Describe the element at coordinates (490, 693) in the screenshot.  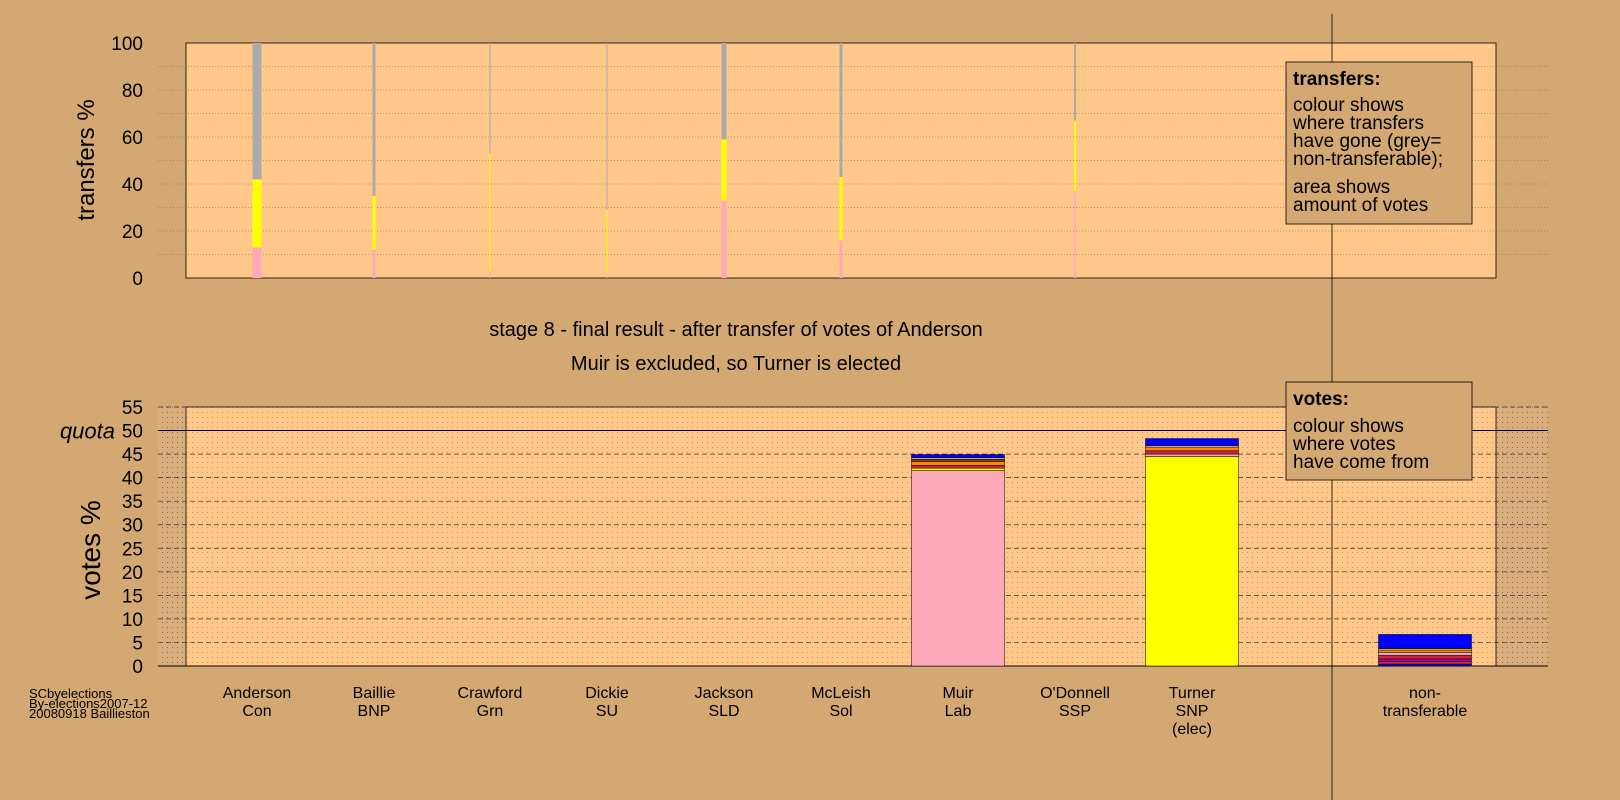
I see `category-label: Crawford` at that location.